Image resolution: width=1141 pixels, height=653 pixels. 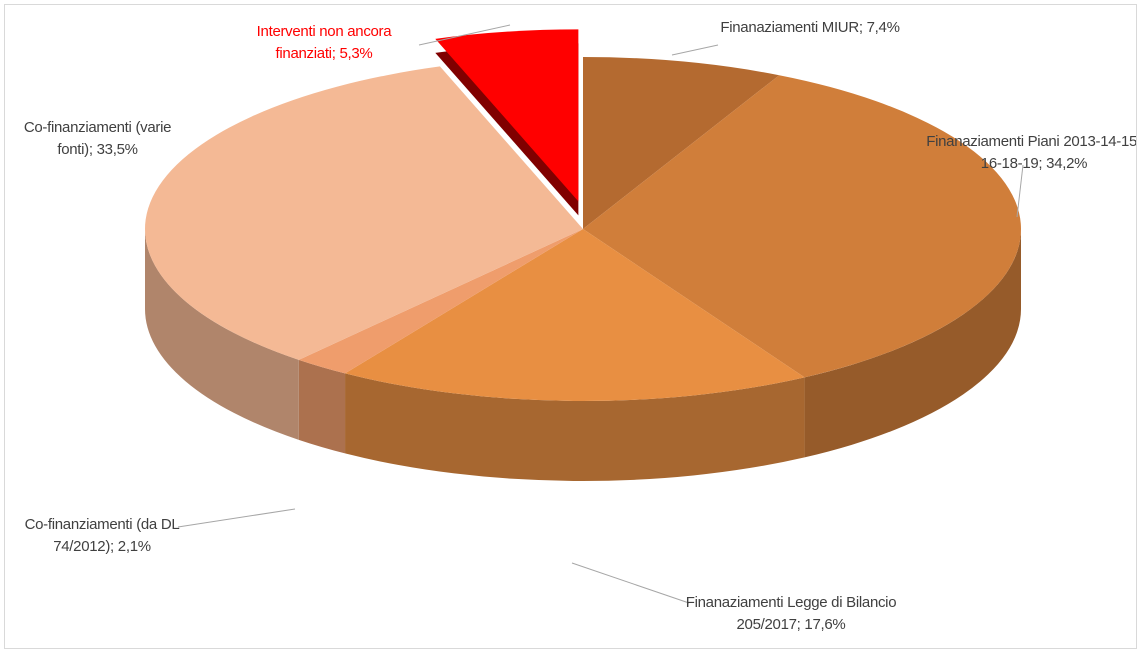 I want to click on label-category: Co-finanziamenti (varie fonti);, so click(x=97, y=138).